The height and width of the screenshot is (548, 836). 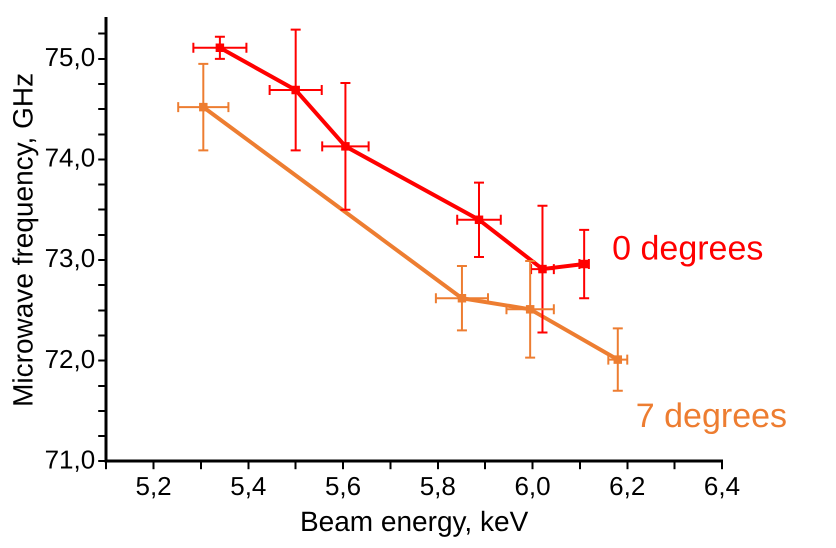 What do you see at coordinates (70, 258) in the screenshot?
I see `y-tick-label: 73,0` at bounding box center [70, 258].